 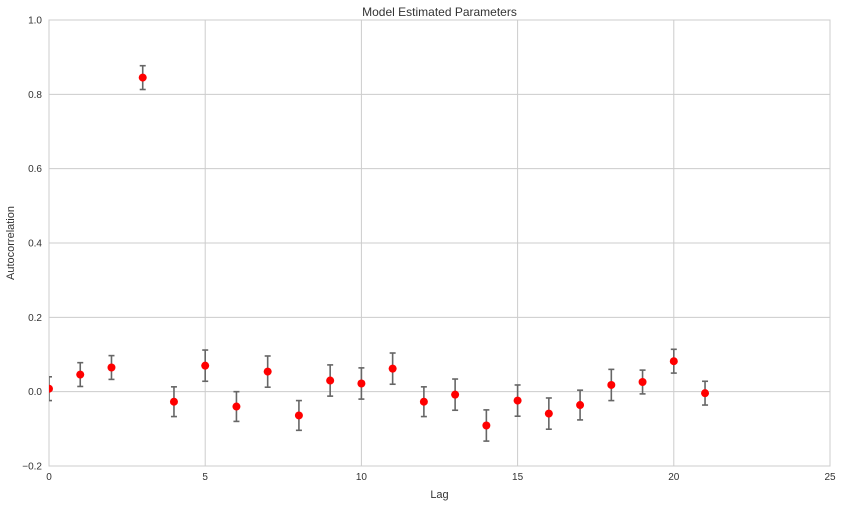 What do you see at coordinates (35, 95) in the screenshot?
I see `y-tick-label: 0.8` at bounding box center [35, 95].